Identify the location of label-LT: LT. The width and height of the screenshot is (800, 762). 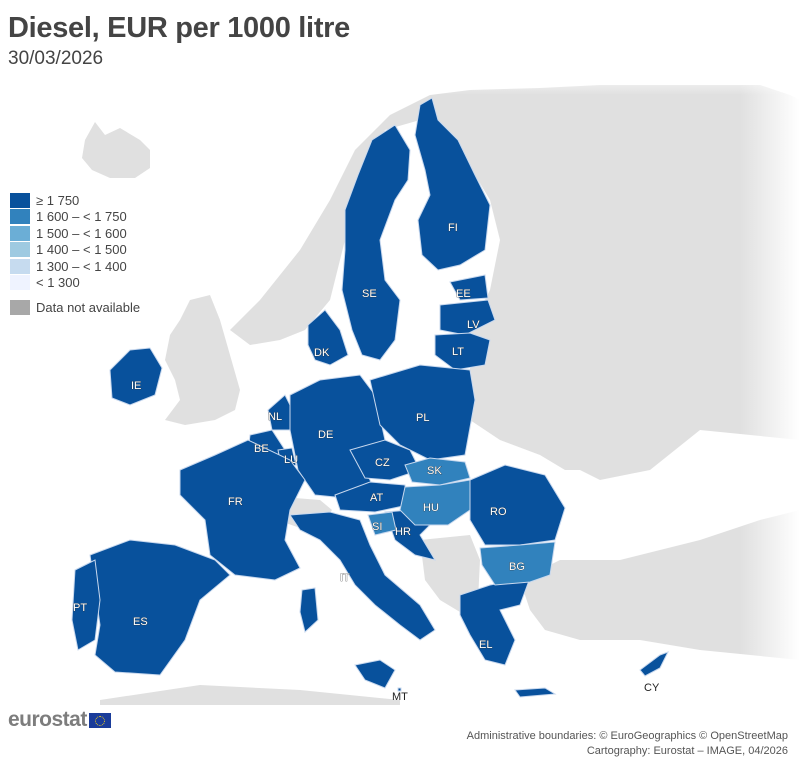
(458, 352).